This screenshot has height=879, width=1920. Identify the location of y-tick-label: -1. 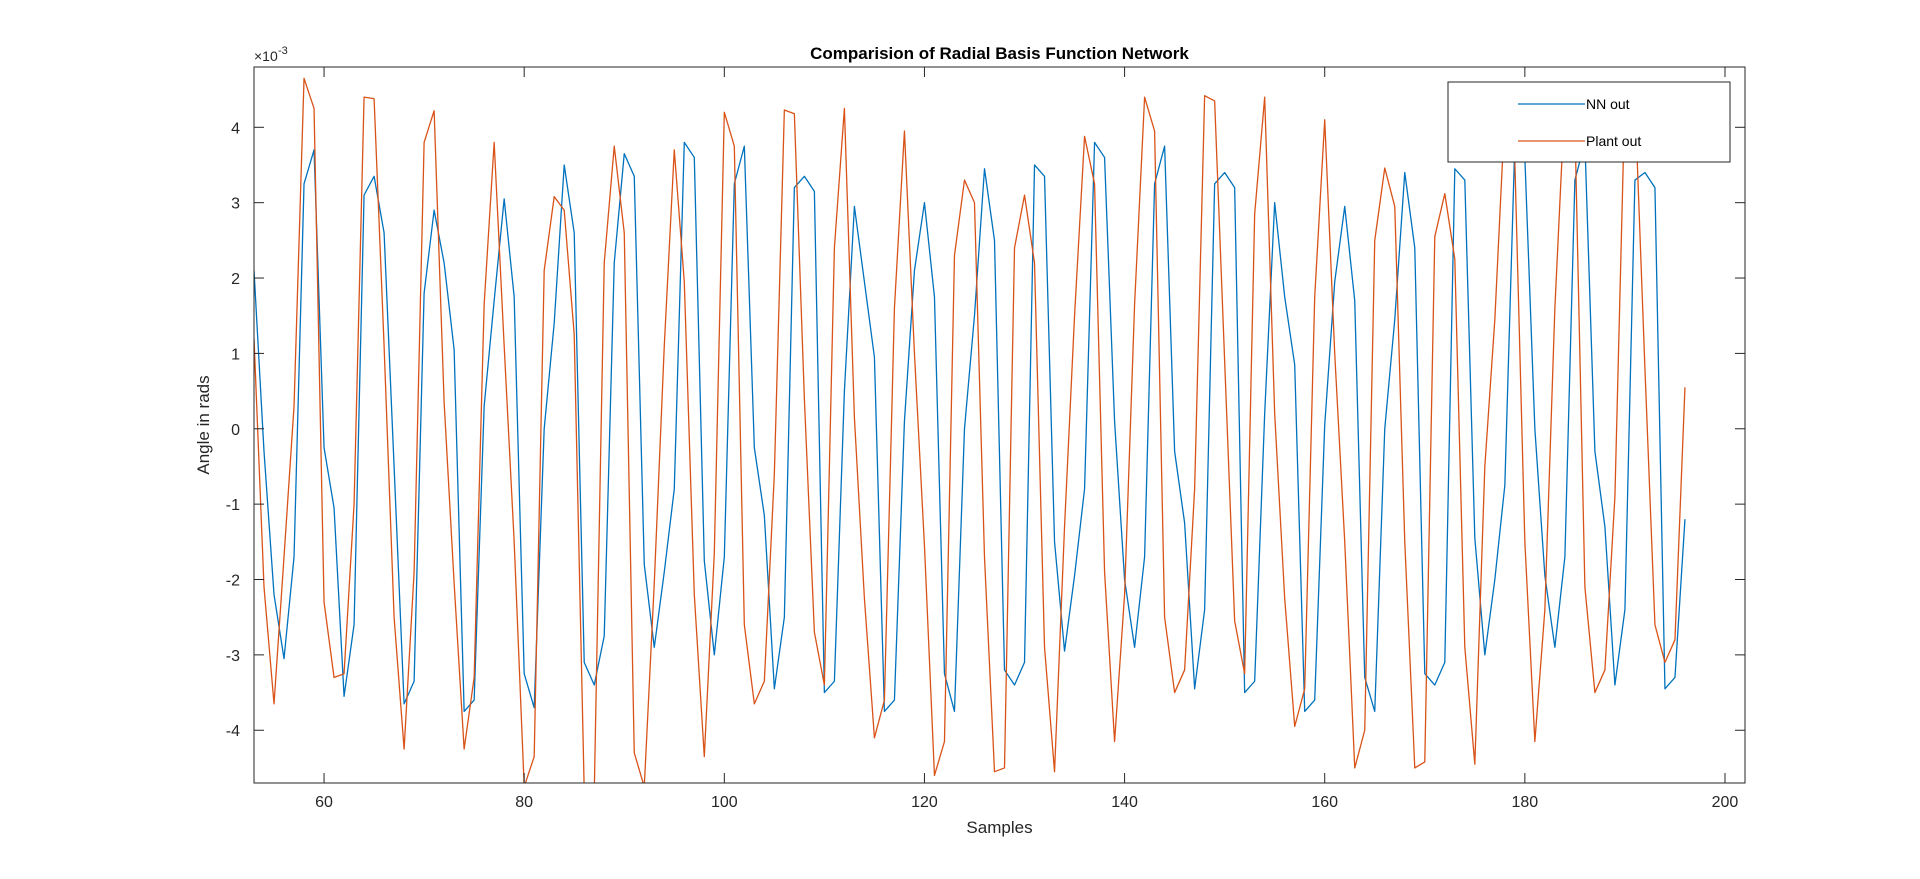
(233, 505).